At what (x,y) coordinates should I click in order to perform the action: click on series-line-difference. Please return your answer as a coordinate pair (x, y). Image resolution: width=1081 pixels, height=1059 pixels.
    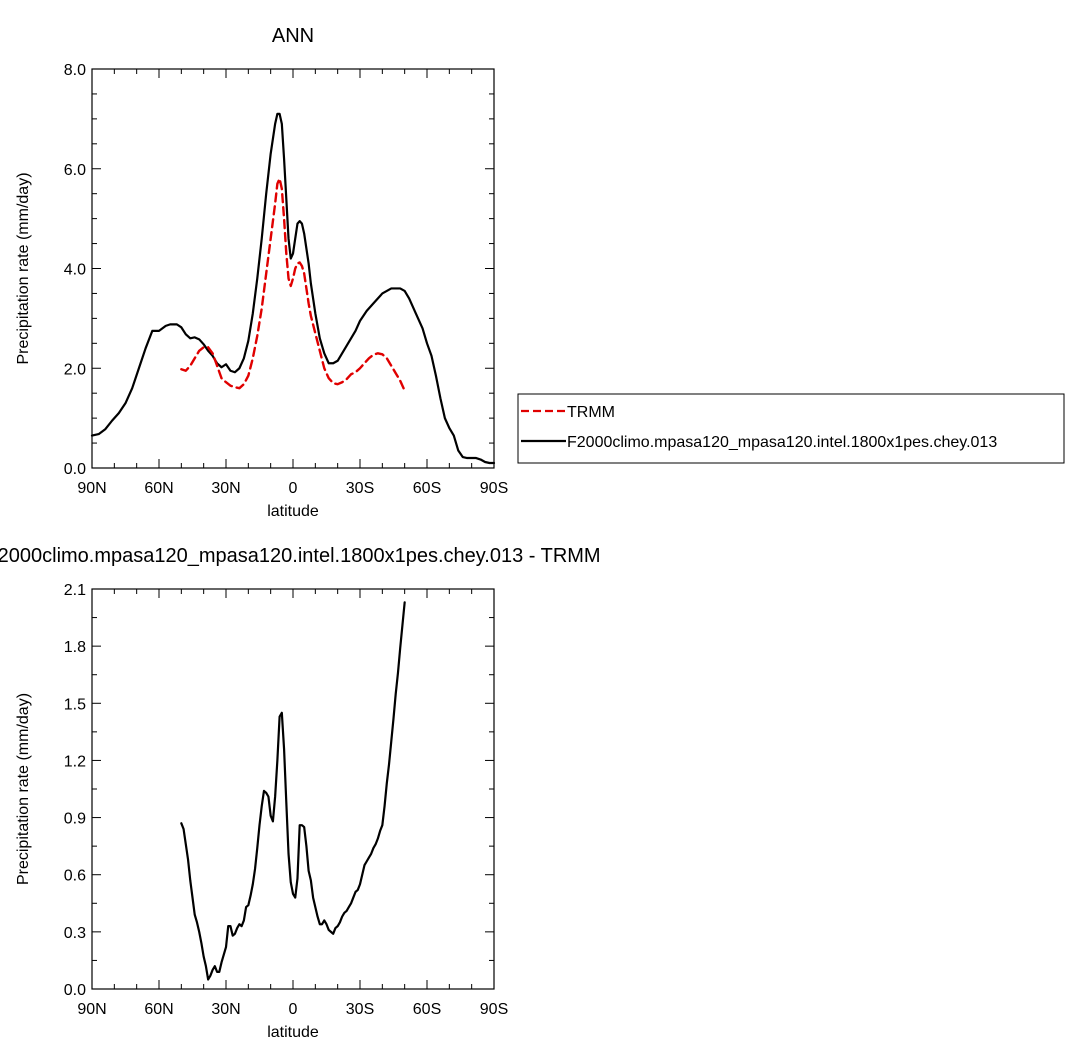
    Looking at the image, I should click on (293, 791).